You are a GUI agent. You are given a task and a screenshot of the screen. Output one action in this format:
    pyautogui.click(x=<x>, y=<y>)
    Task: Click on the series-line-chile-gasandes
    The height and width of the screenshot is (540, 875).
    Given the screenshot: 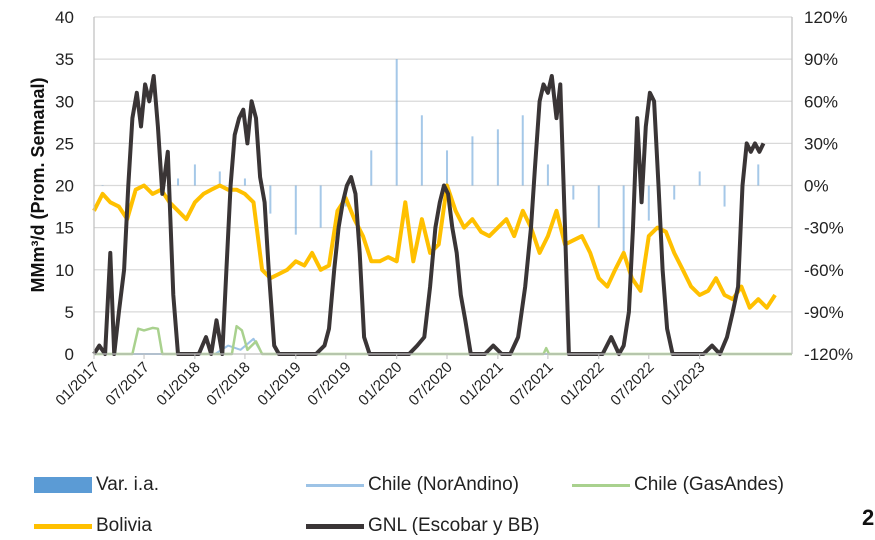 What is the action you would take?
    pyautogui.click(x=443, y=340)
    